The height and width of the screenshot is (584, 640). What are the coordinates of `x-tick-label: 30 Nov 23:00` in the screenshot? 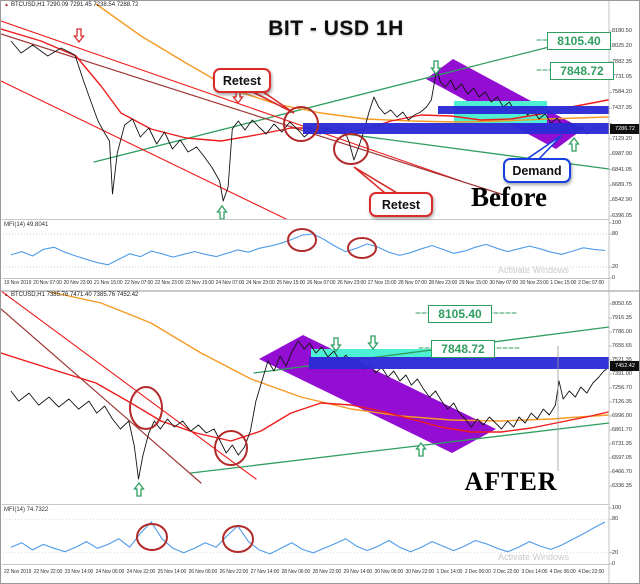 It's located at (534, 283).